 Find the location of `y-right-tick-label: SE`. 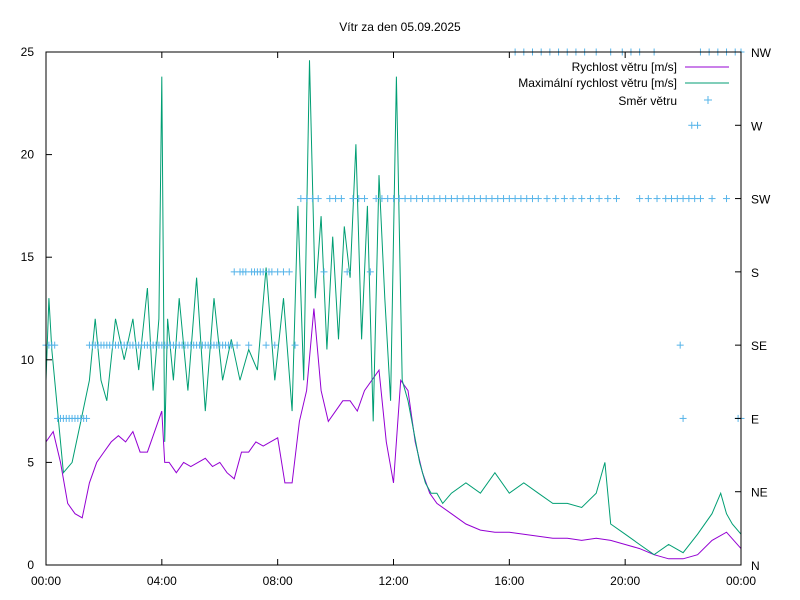

y-right-tick-label: SE is located at coordinates (759, 346).